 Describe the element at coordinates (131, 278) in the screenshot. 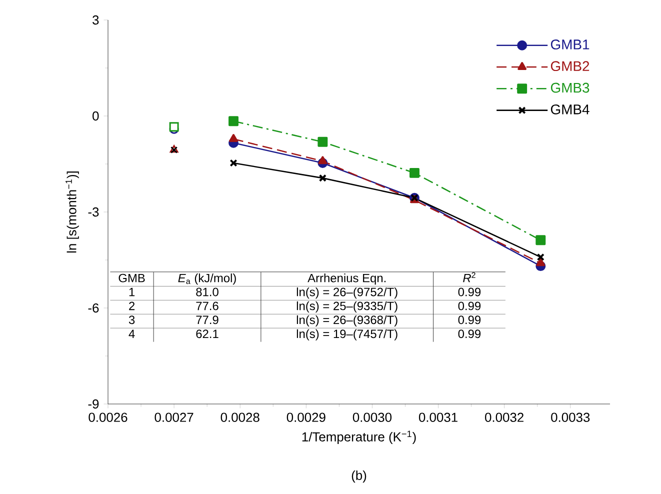

I see `annotation: GMB` at that location.